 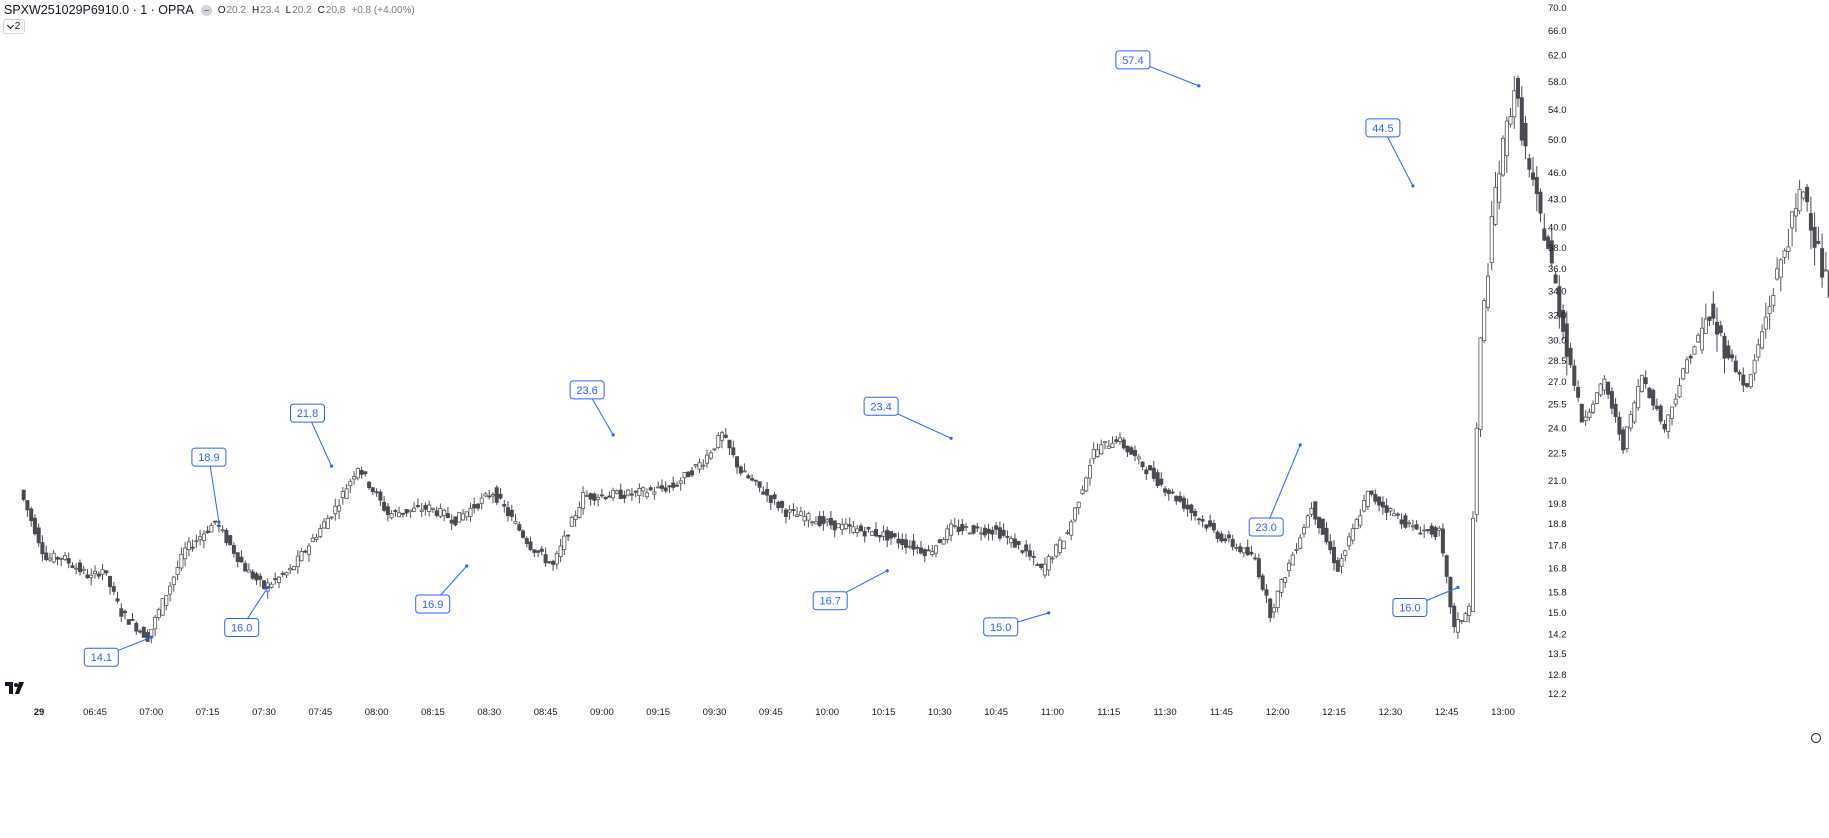 I want to click on tradingview-logo-icon, so click(x=16, y=688).